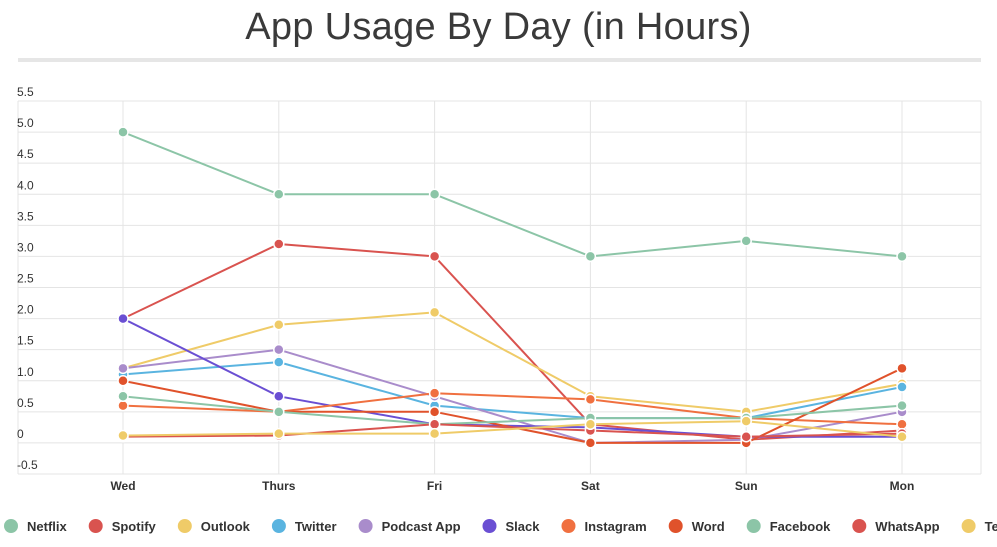 The width and height of the screenshot is (997, 547). I want to click on legend-item: Outlook, so click(214, 526).